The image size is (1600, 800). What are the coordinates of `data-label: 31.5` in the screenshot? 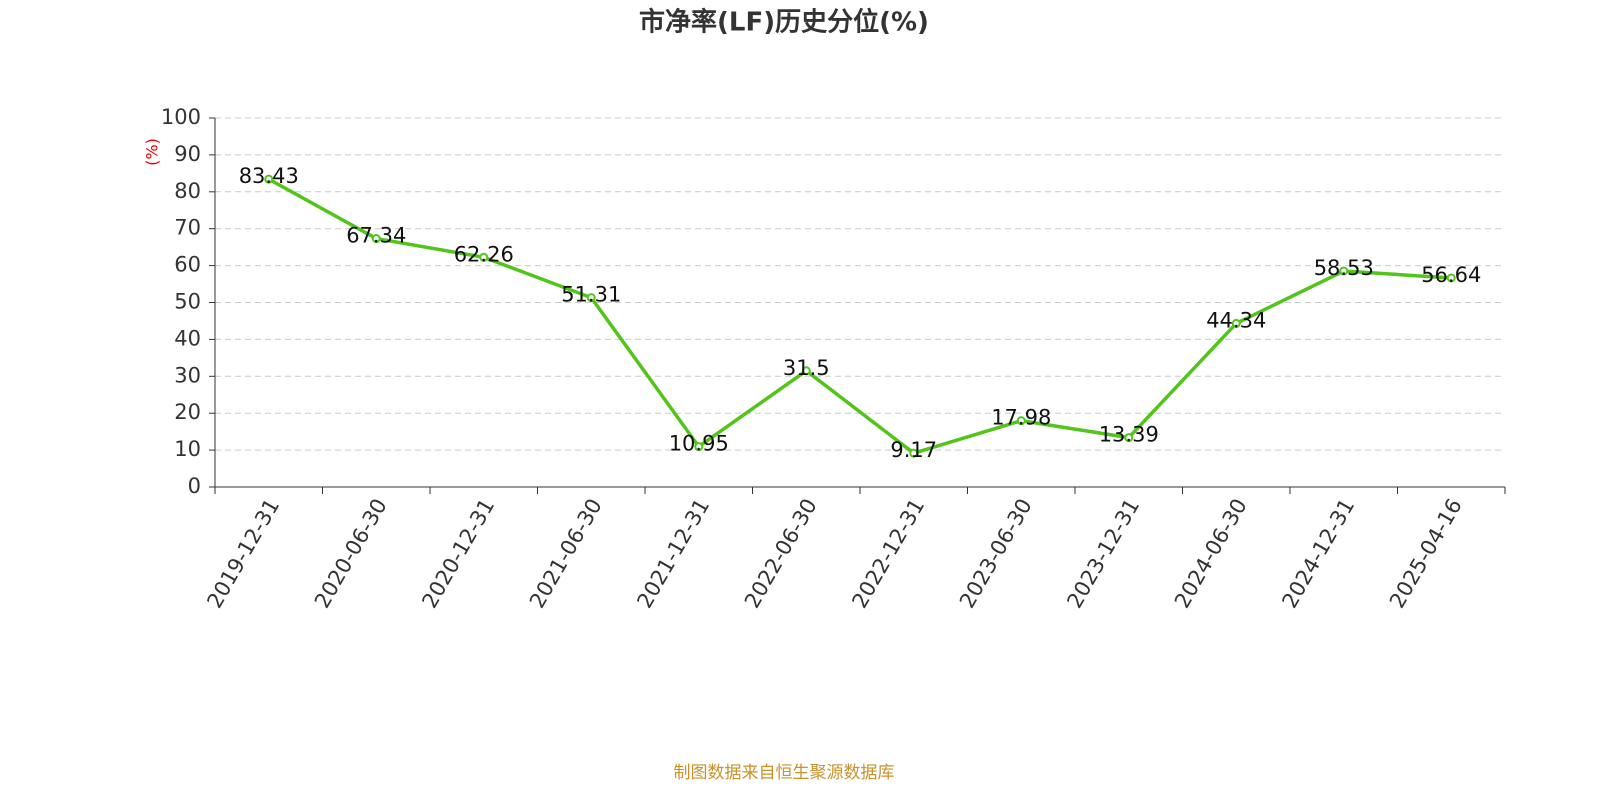 It's located at (806, 368).